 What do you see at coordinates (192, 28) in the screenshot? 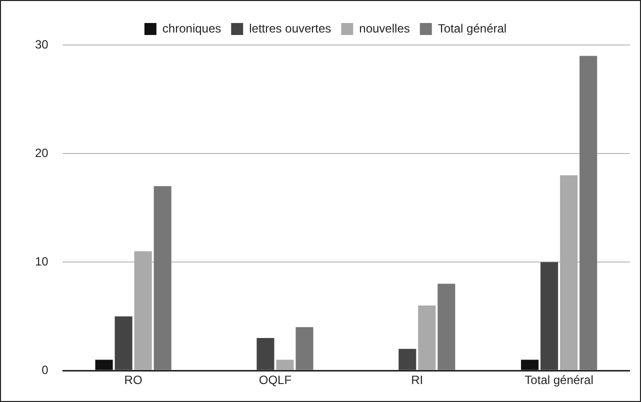
I see `legend-label: chroniques` at bounding box center [192, 28].